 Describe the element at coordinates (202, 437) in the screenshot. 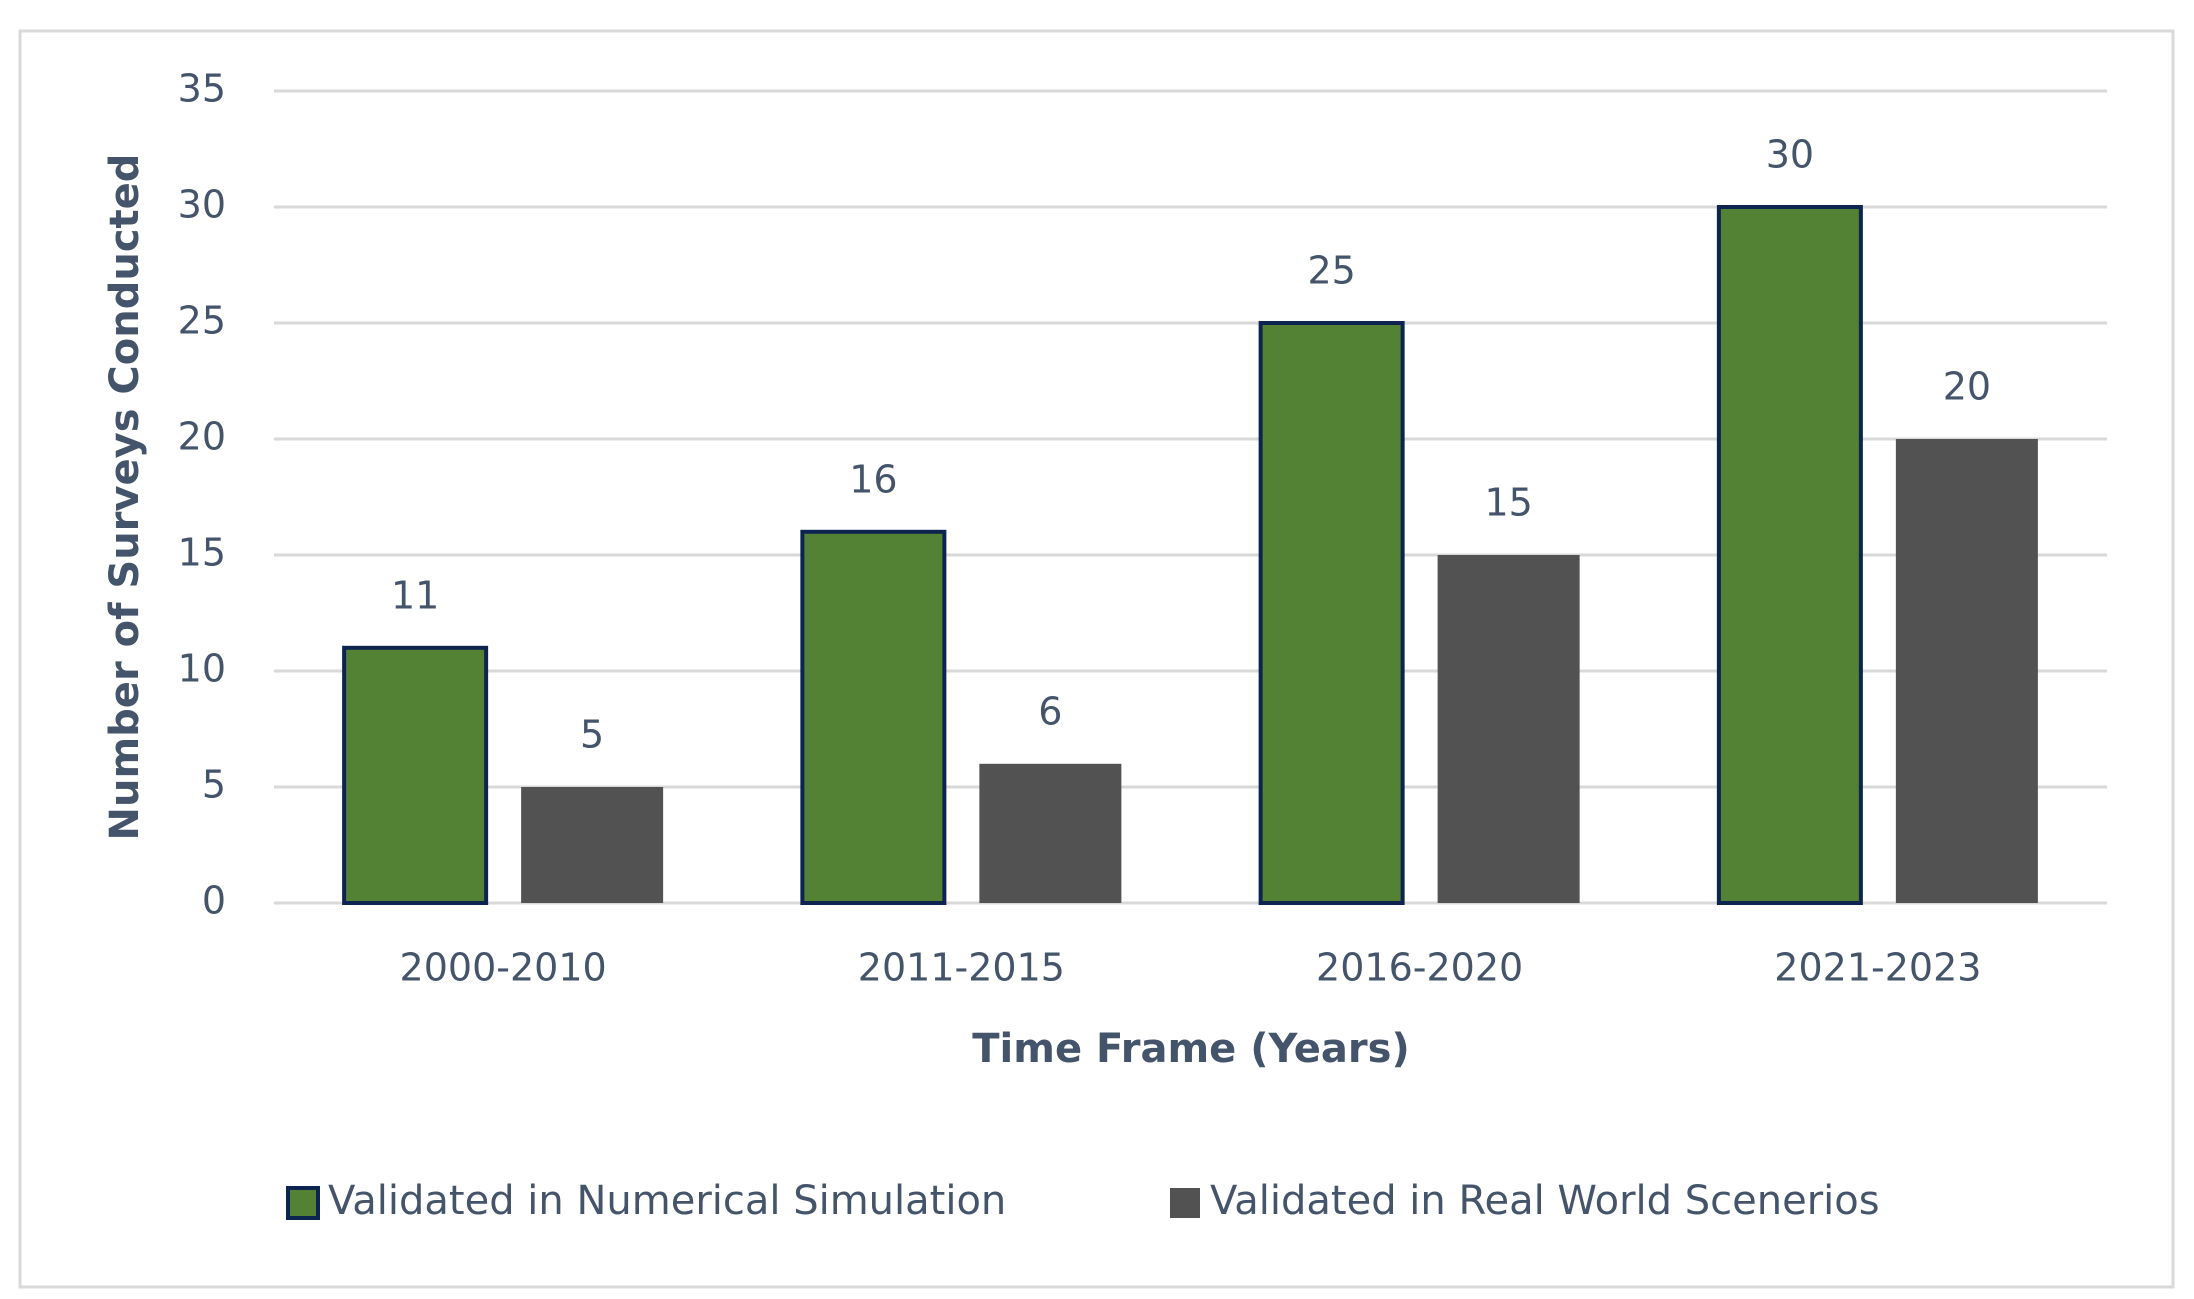

I see `y-tick-label: 20` at that location.